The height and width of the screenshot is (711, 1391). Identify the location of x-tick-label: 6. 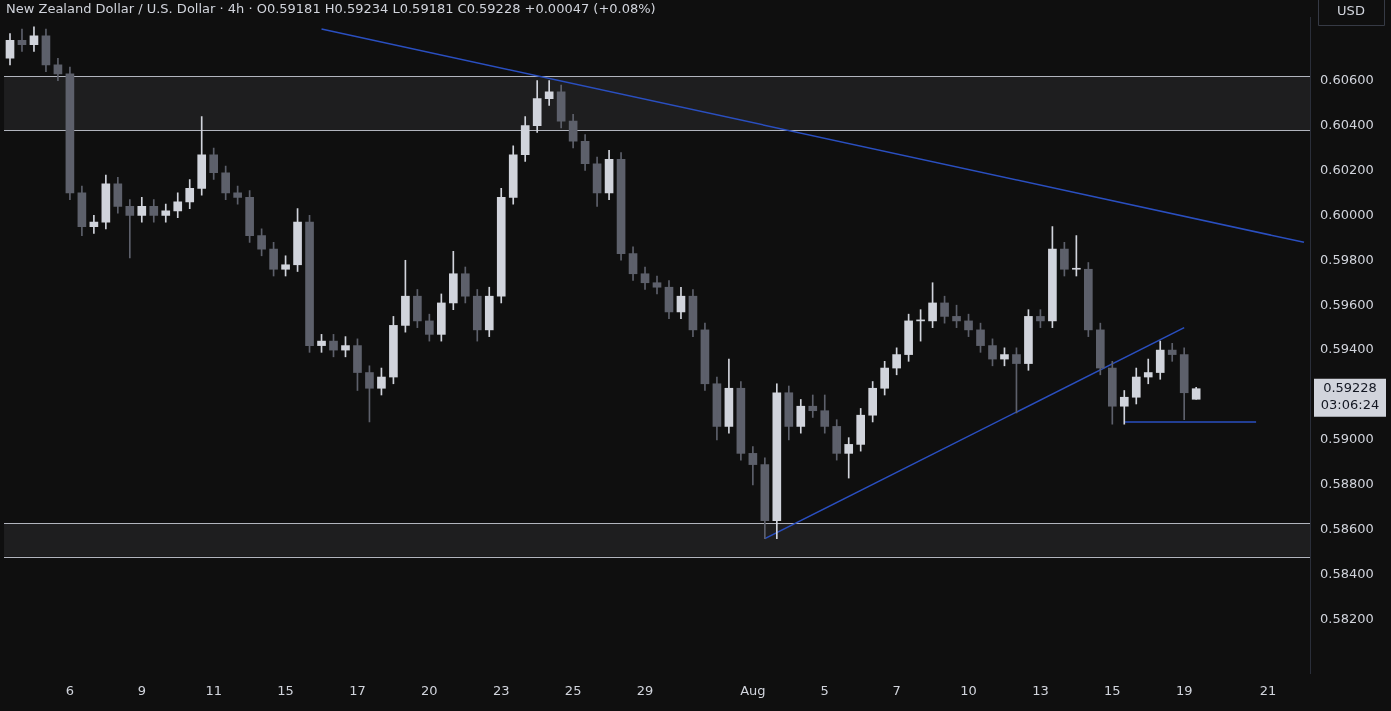
(70, 690).